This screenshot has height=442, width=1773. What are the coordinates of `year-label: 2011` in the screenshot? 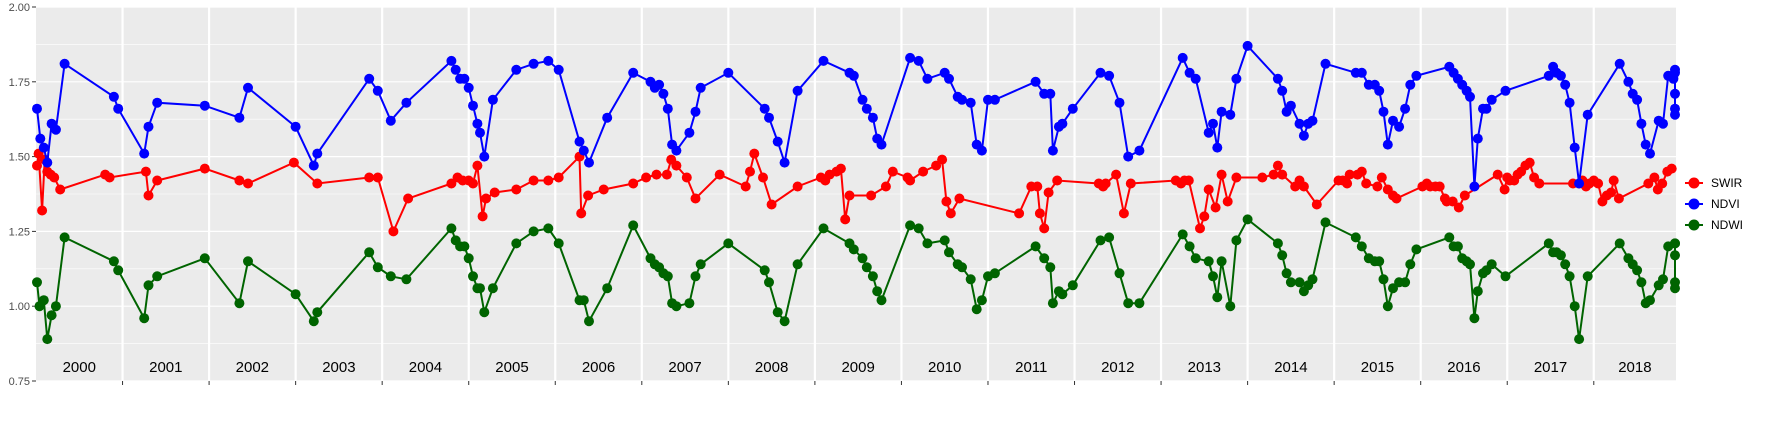 It's located at (1031, 367).